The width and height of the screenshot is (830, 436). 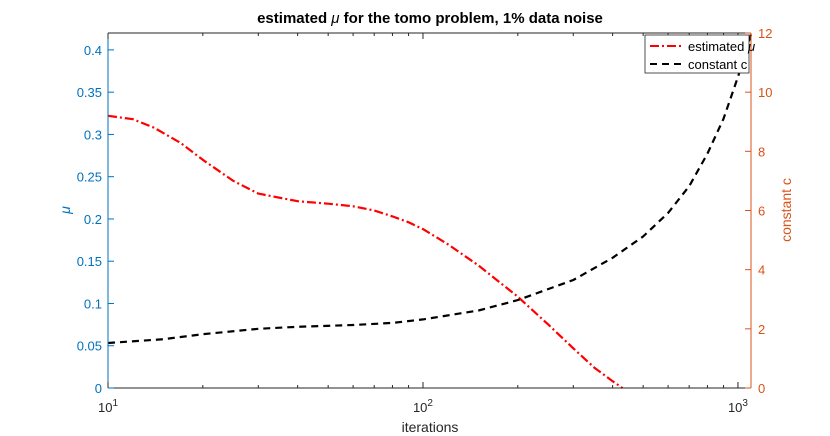 I want to click on y-right-tick-label: 8, so click(x=761, y=151).